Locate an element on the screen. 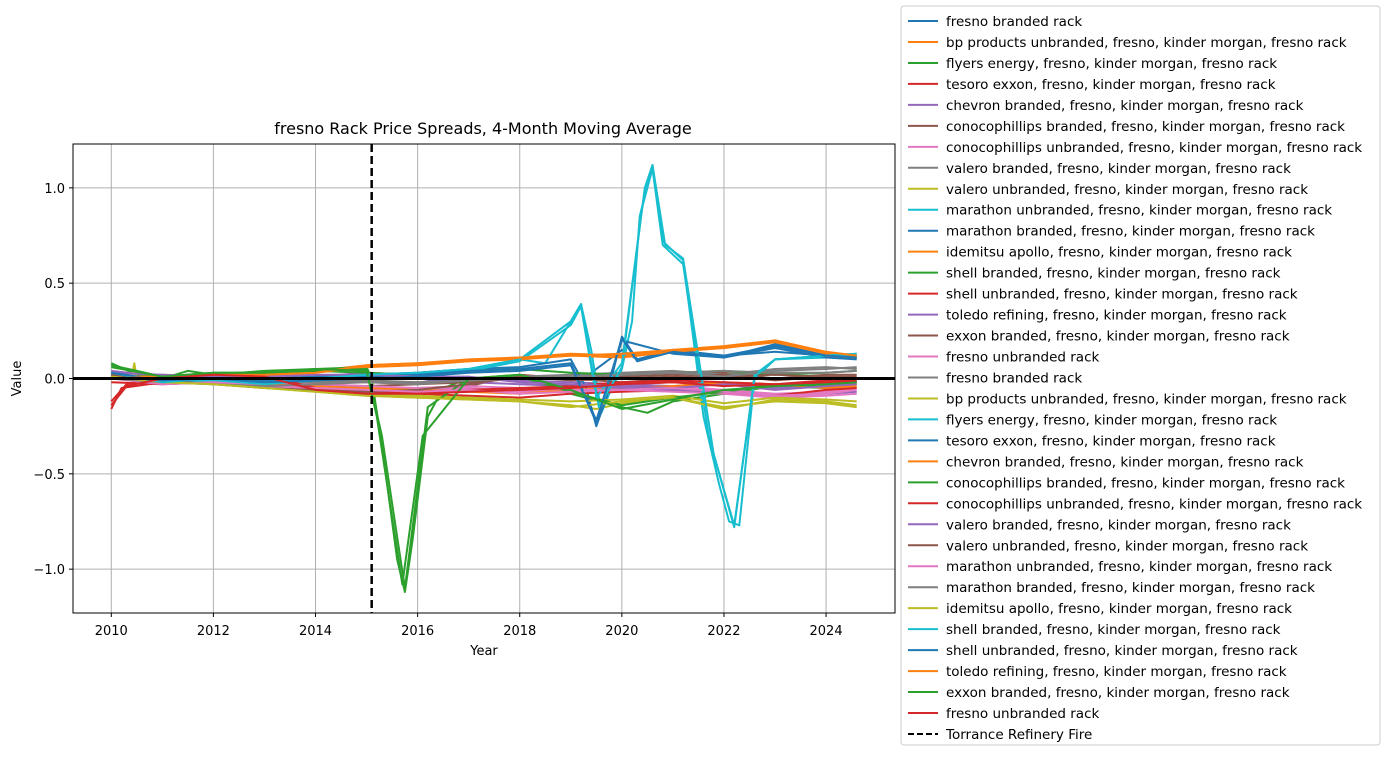 This screenshot has height=757, width=1389. x-tick-label: 2010 is located at coordinates (111, 631).